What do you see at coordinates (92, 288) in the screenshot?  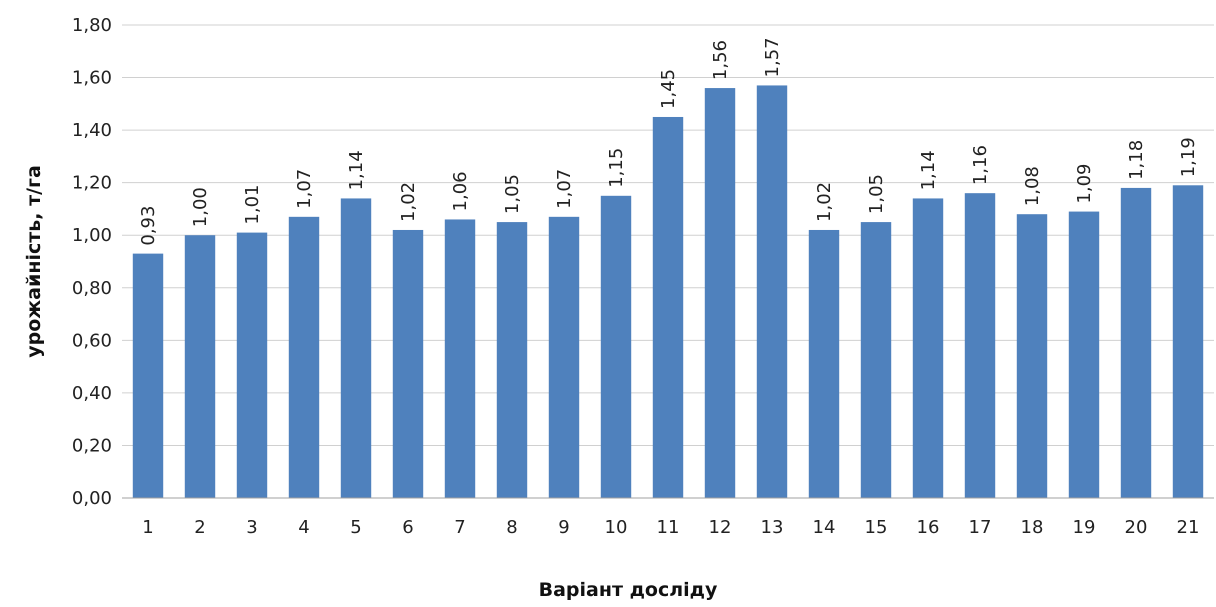 I see `y-tick-label: 0,80` at bounding box center [92, 288].